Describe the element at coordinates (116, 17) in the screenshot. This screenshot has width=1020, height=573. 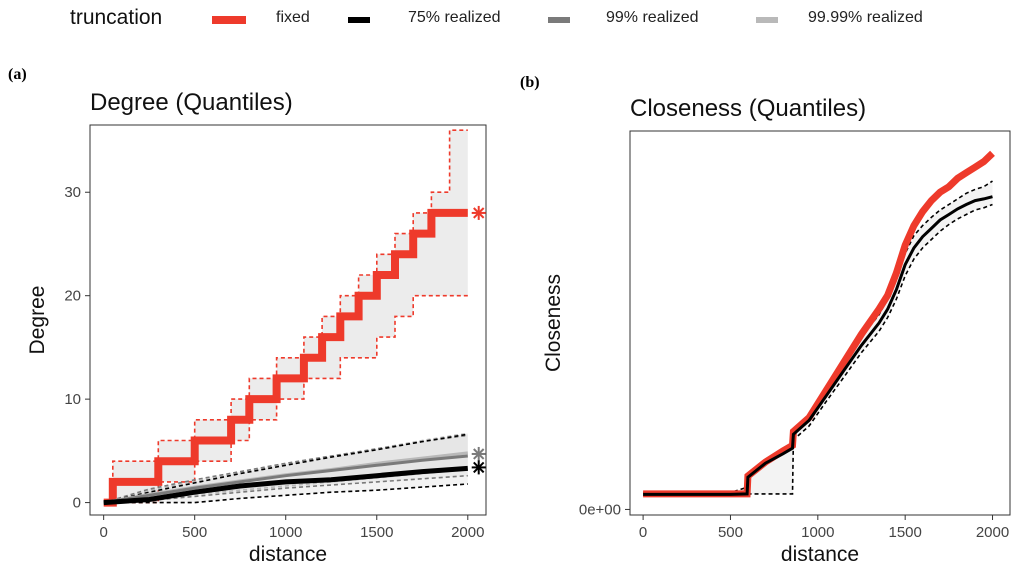
I see `legend-title: truncation` at that location.